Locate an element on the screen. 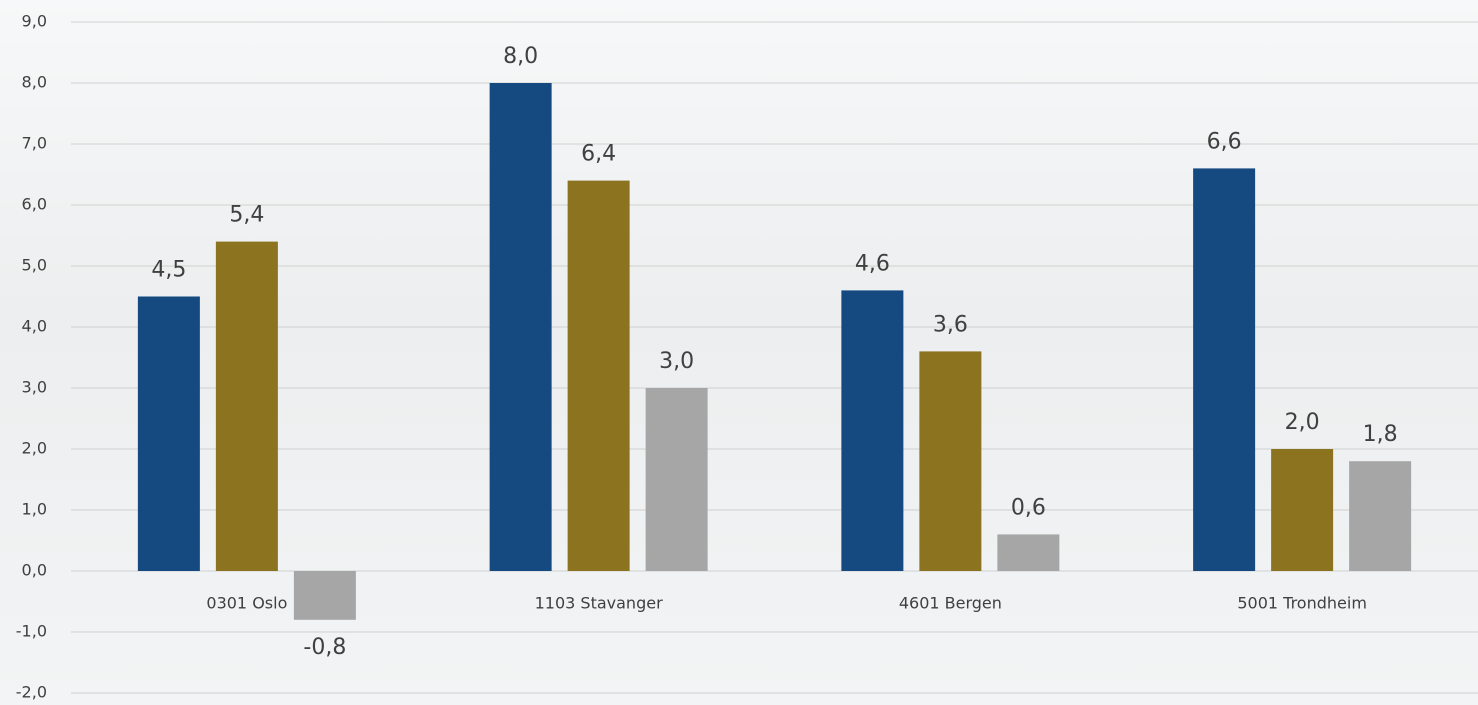  y-tick-label: 0,0 is located at coordinates (34, 570).